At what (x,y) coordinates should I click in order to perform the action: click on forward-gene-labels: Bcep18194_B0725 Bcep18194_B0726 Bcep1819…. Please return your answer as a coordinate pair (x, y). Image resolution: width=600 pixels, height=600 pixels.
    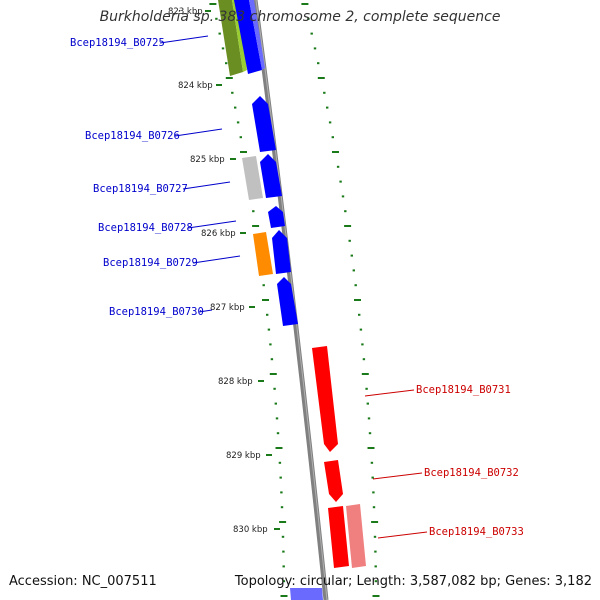
    Looking at the image, I should click on (155, 176).